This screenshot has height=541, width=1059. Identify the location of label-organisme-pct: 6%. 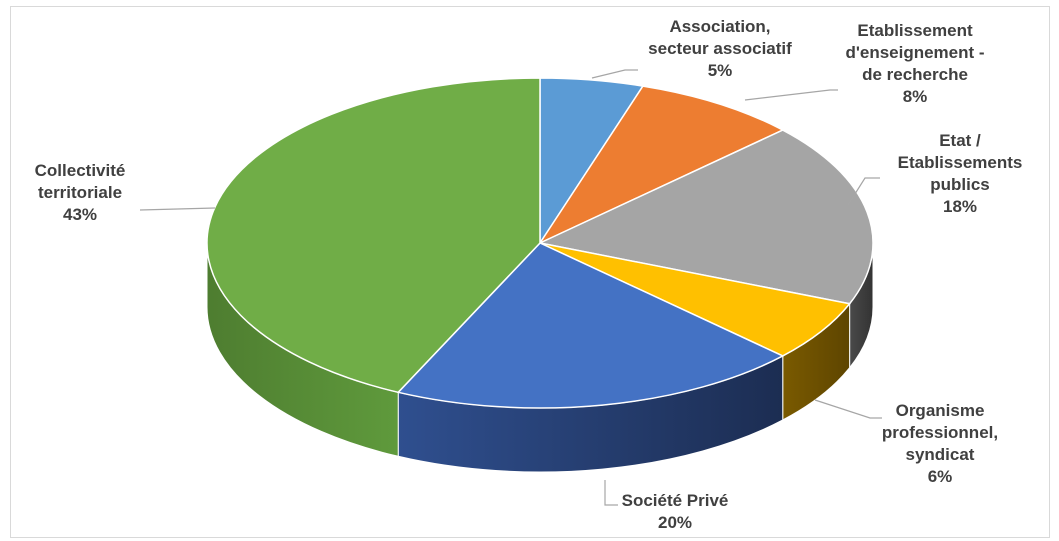
(940, 476).